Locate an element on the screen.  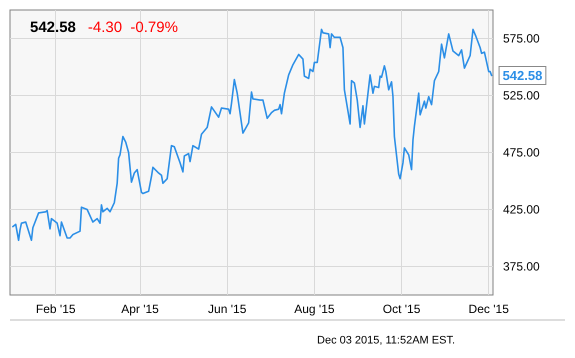
x-tick-label: Dec '15 is located at coordinates (489, 309).